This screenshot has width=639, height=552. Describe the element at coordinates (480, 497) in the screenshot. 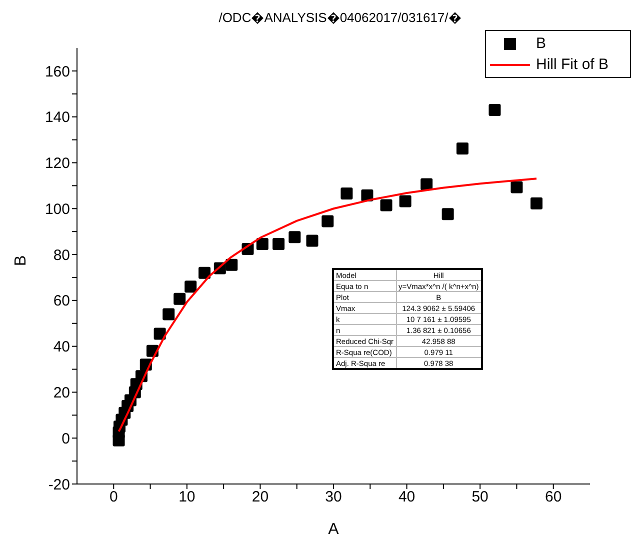

I see `x-tick-label: 50` at that location.